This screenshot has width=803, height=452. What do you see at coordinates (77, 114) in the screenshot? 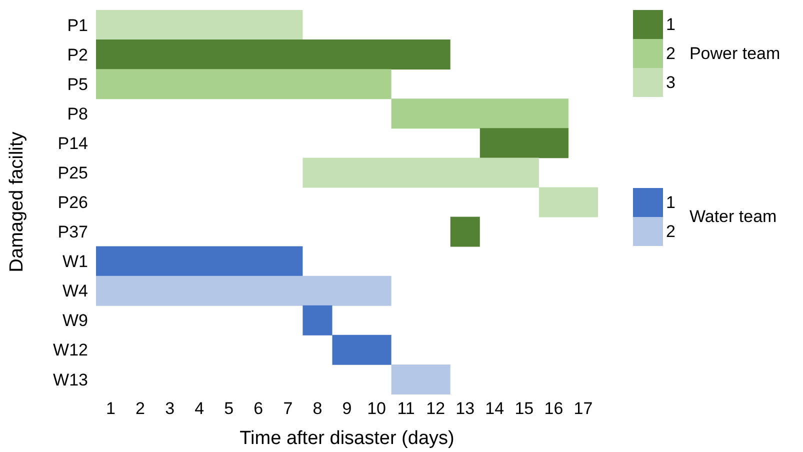
I see `y-tick-label: P8` at bounding box center [77, 114].